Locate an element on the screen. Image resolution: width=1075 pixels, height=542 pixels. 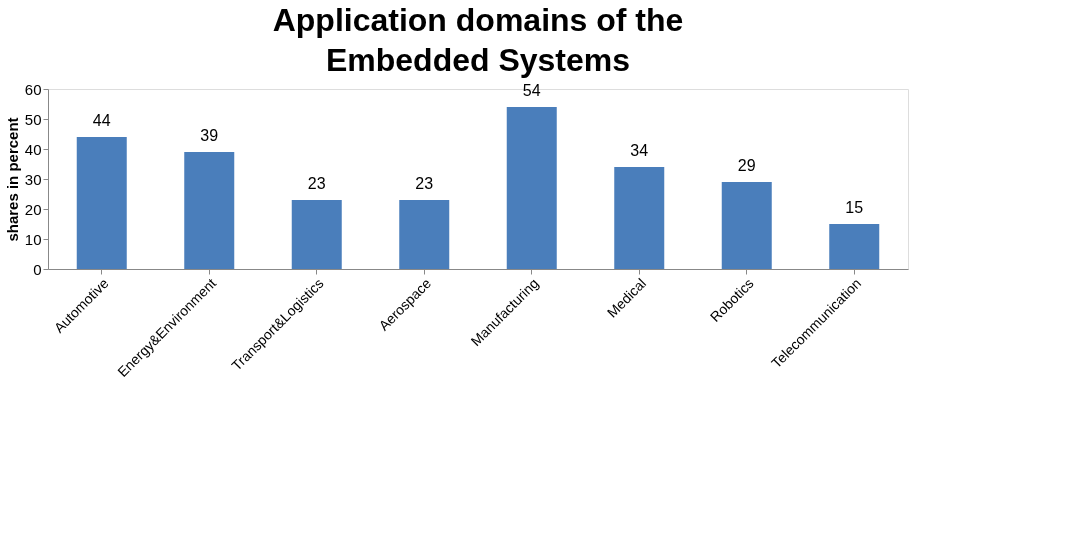
data-label: 54 is located at coordinates (531, 90).